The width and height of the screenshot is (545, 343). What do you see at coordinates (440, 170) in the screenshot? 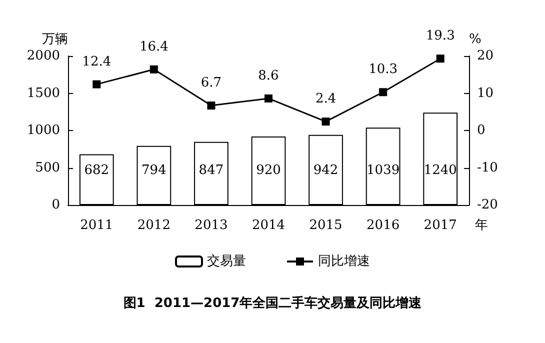
I see `data-label: 1240` at bounding box center [440, 170].